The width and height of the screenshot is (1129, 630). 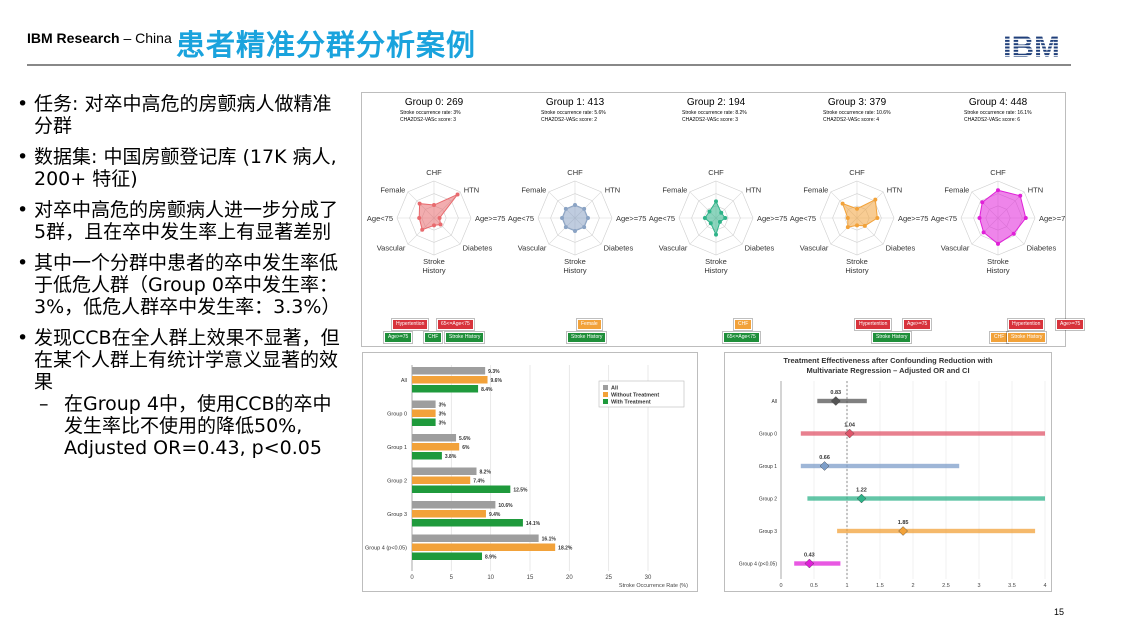 What do you see at coordinates (99, 38) in the screenshot?
I see `org-label: IBM Research – China` at bounding box center [99, 38].